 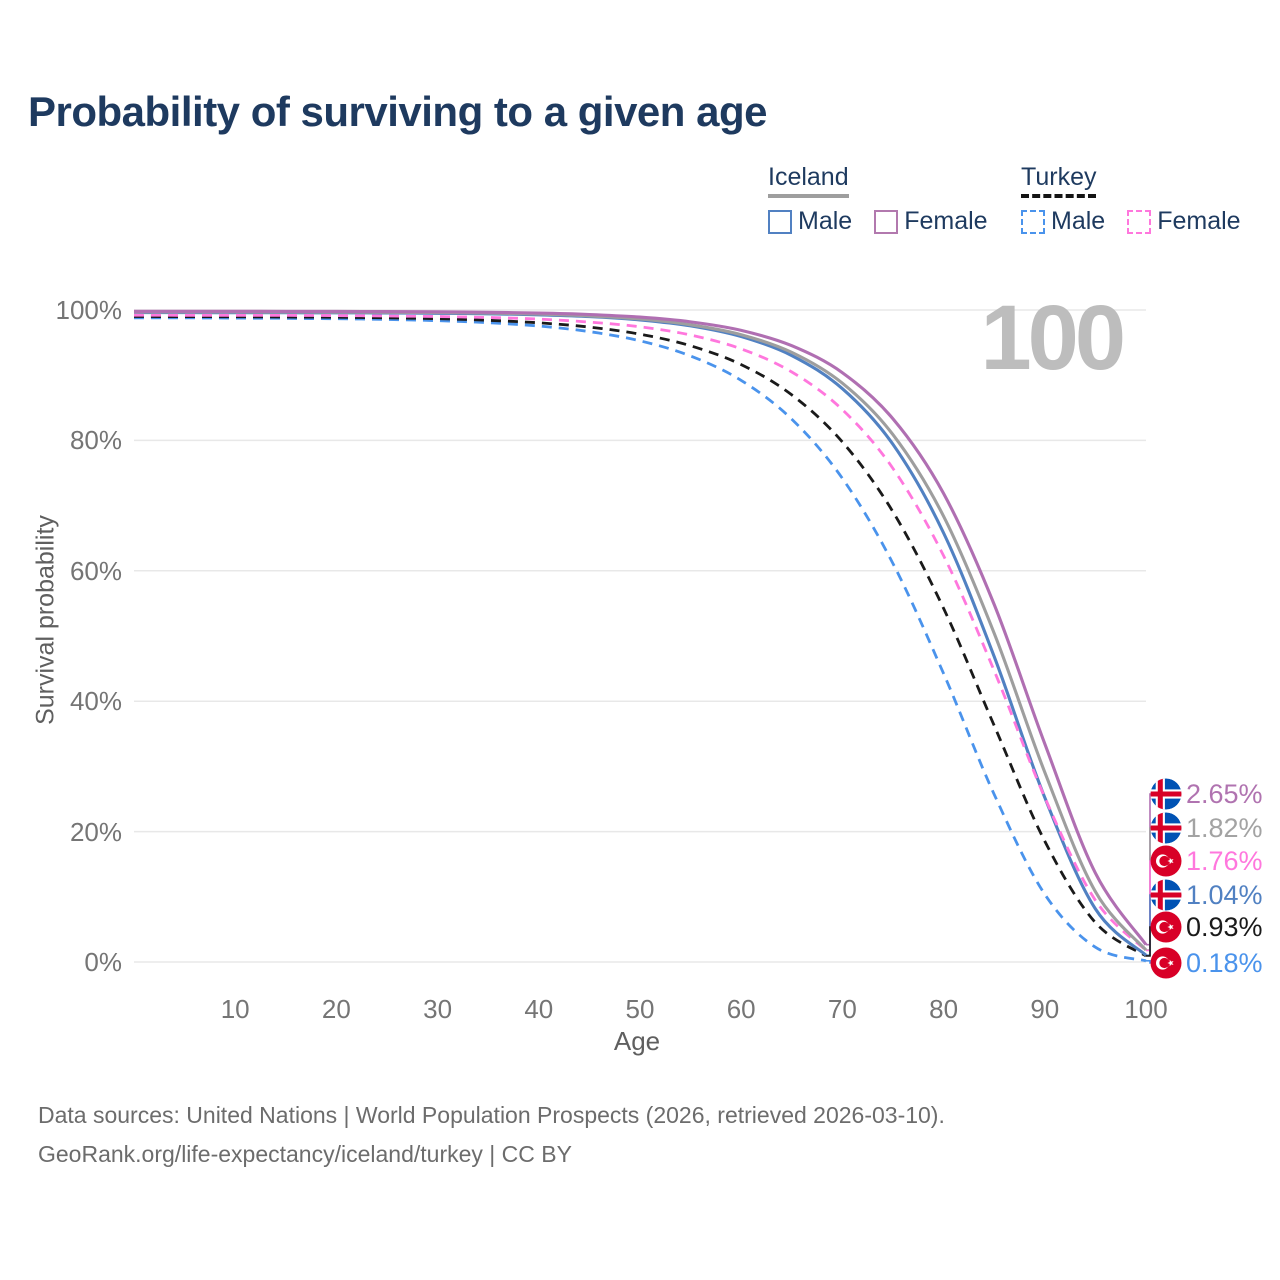 What do you see at coordinates (1148, 962) in the screenshot?
I see `leader-line-turkey-male` at bounding box center [1148, 962].